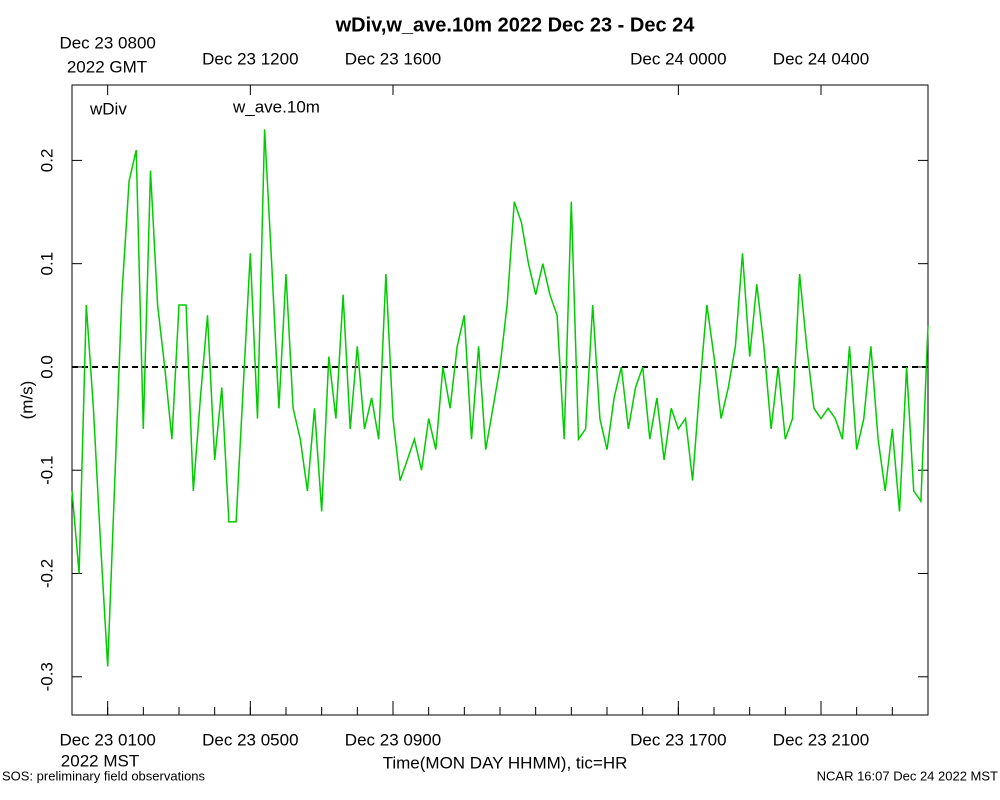 Image resolution: width=1000 pixels, height=800 pixels. I want to click on y-tick-label: -0.1, so click(46, 470).